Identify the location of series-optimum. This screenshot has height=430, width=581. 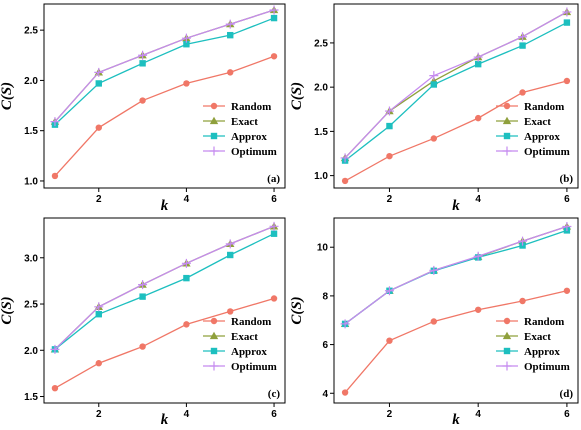
(164, 66).